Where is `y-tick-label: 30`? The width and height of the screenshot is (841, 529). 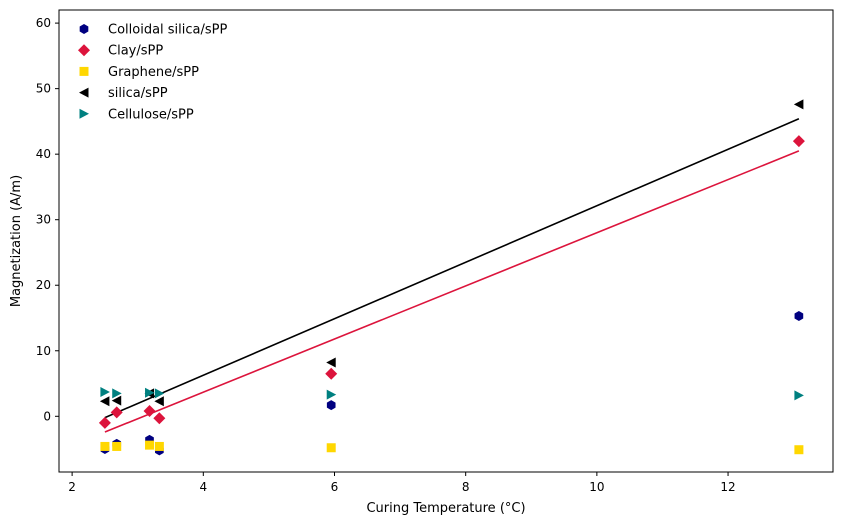
y-tick-label: 30 is located at coordinates (43, 220).